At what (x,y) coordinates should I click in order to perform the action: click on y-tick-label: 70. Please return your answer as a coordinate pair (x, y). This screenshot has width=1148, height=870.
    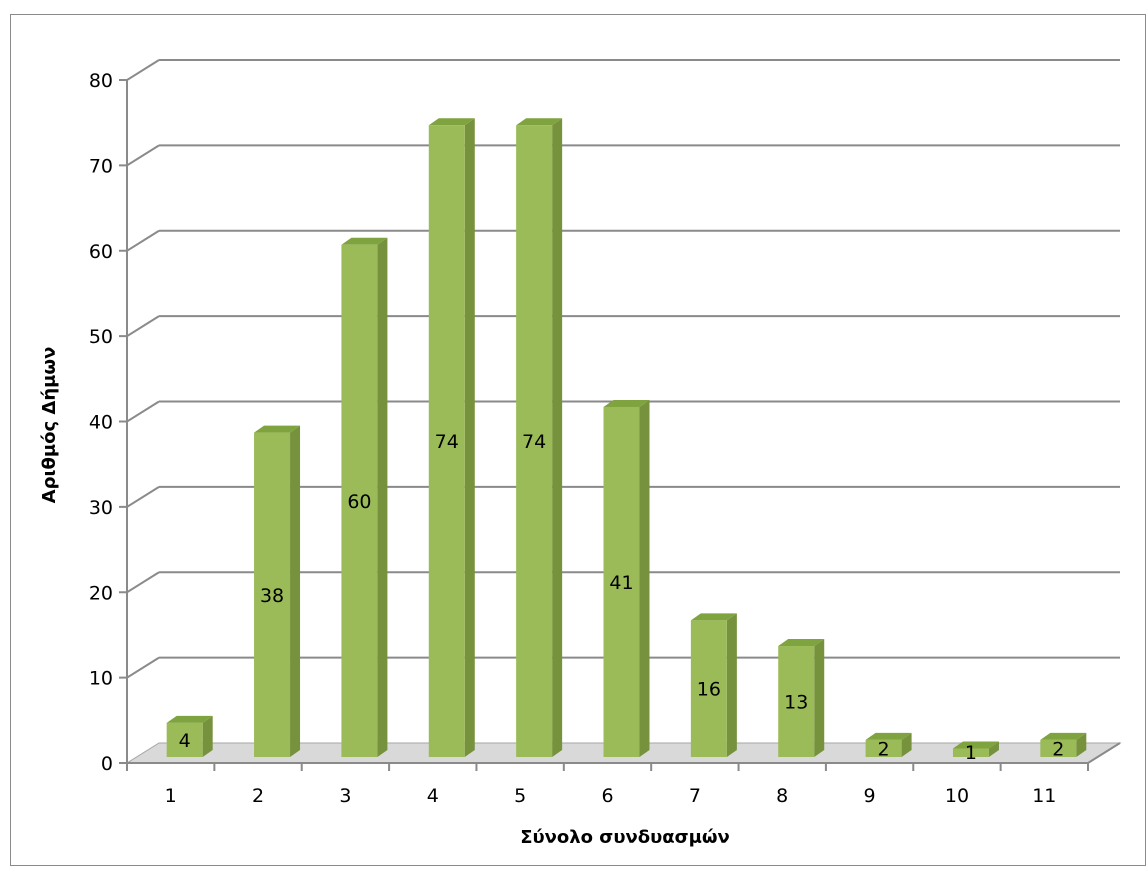
    Looking at the image, I should click on (101, 166).